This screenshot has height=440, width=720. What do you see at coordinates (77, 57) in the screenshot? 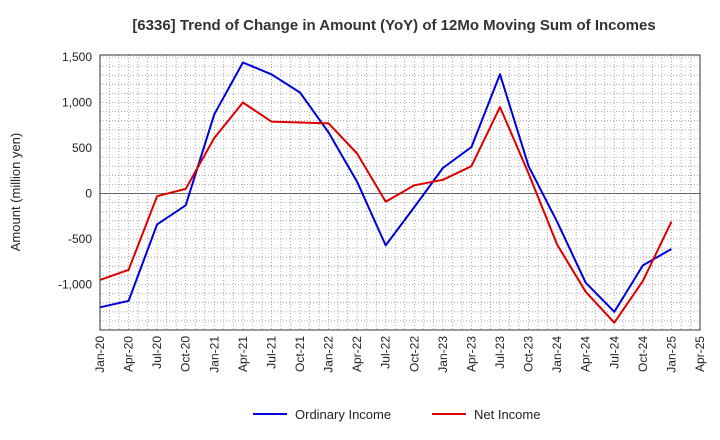
I see `y-tick-label: 1,500` at bounding box center [77, 57].